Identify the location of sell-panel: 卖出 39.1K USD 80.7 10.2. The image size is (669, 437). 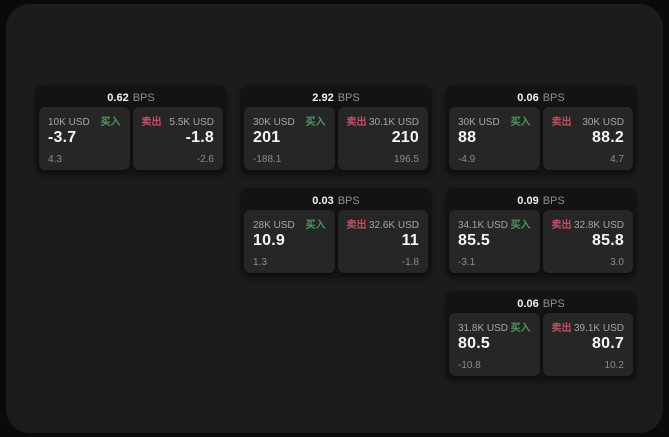
(587, 344).